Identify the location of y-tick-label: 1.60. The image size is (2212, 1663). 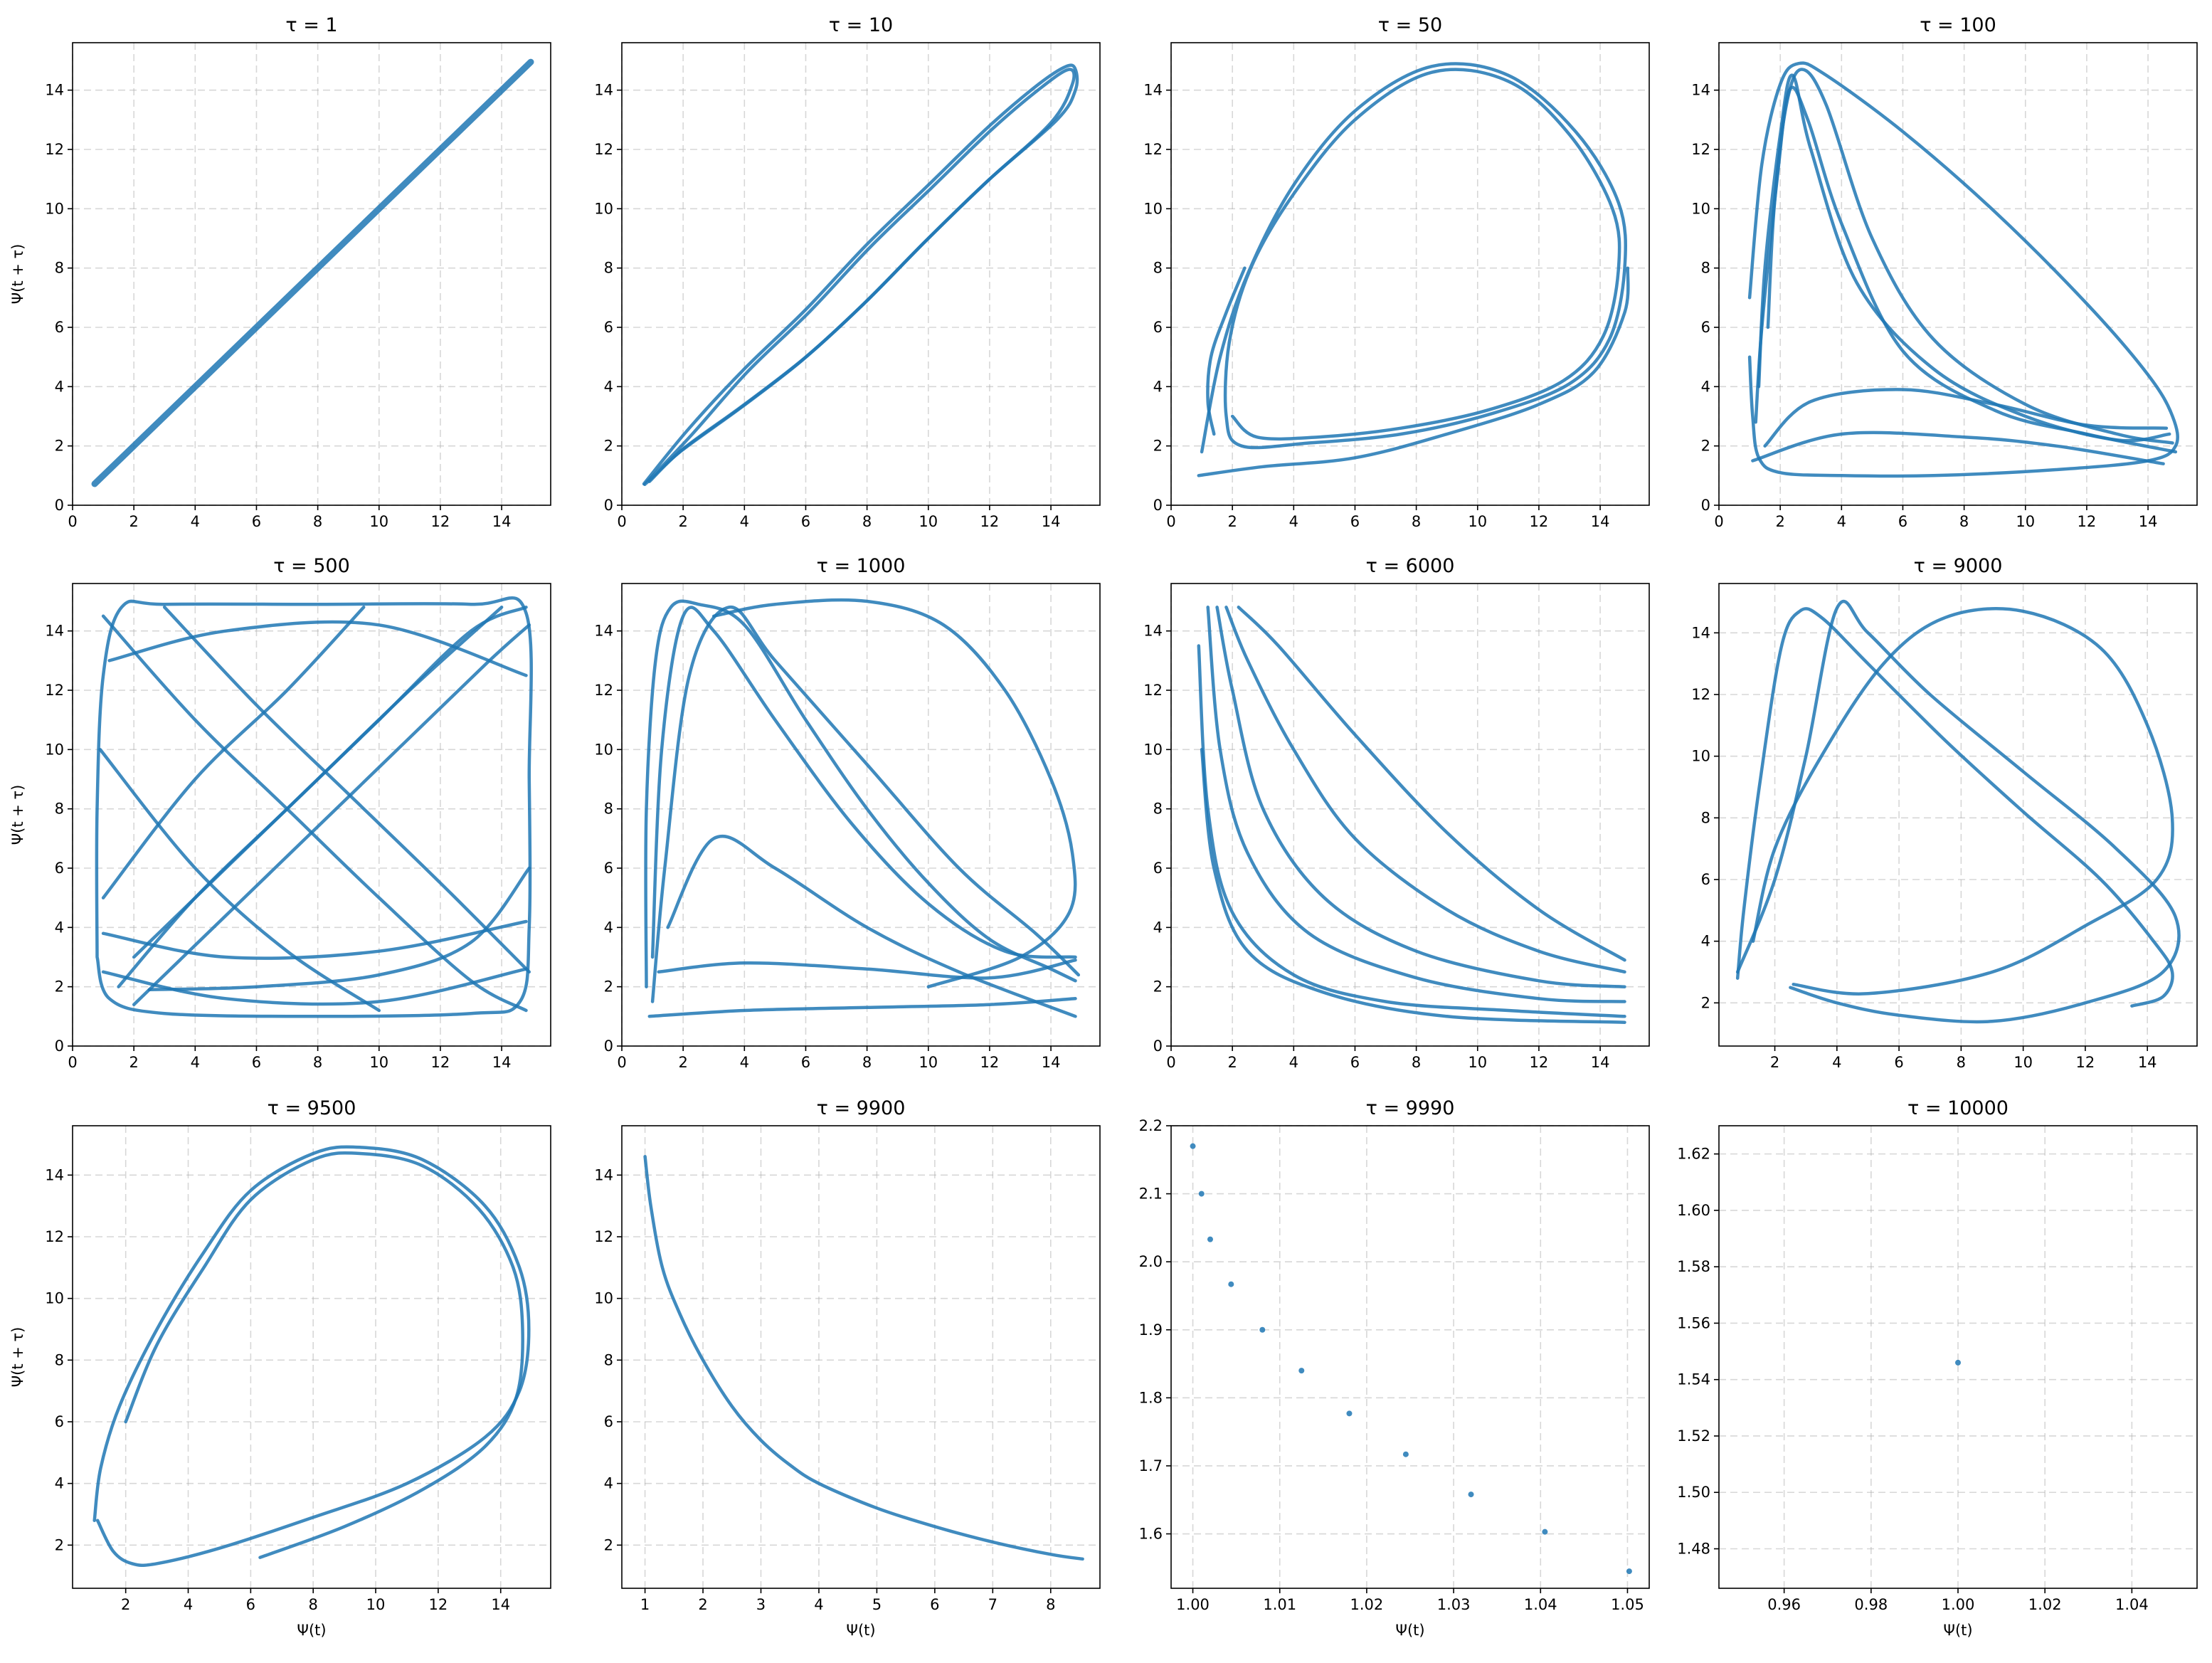
(1693, 1210).